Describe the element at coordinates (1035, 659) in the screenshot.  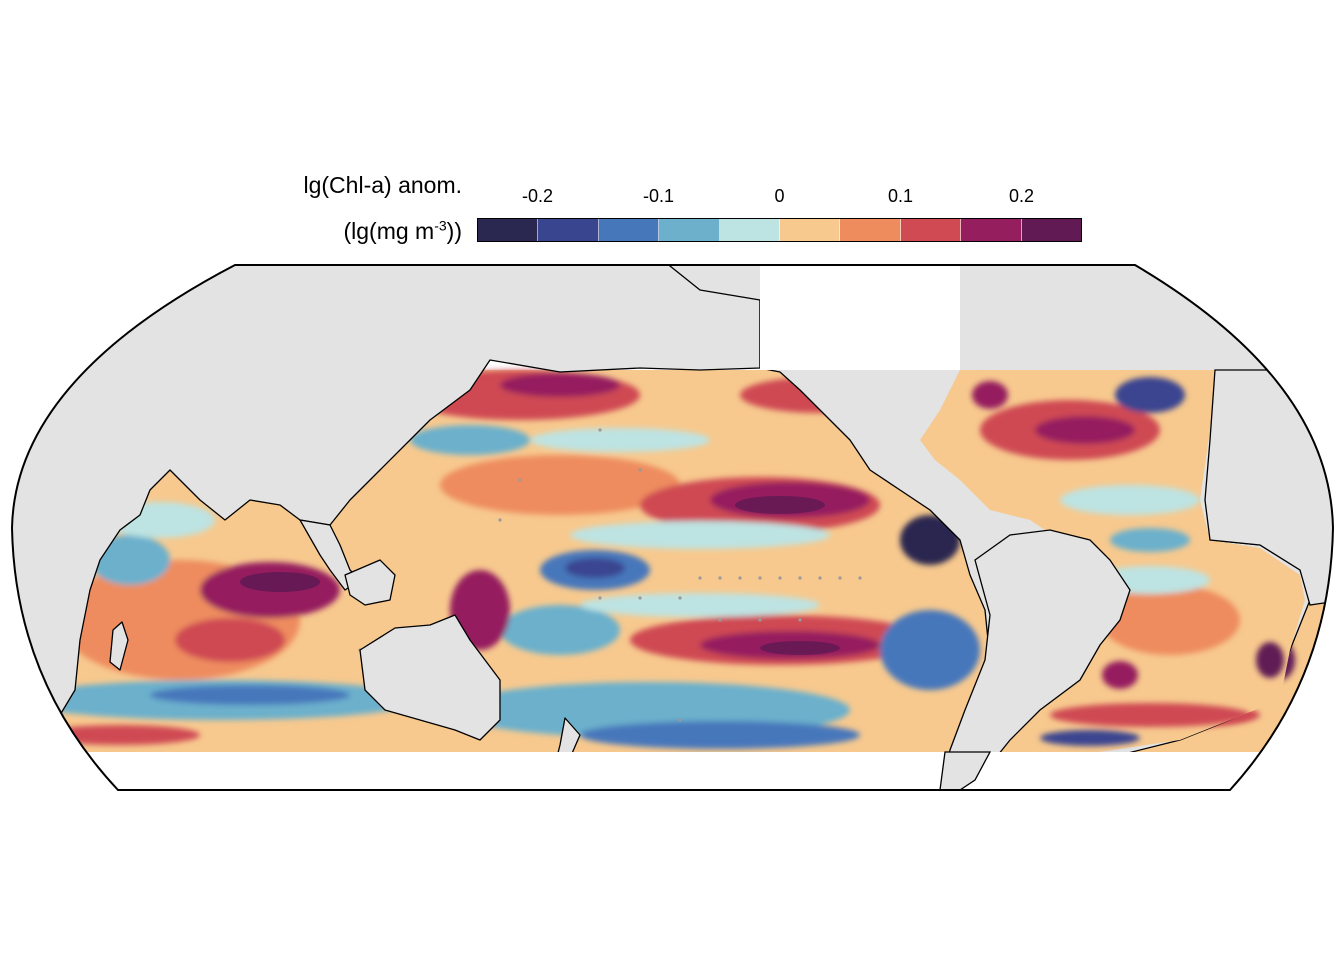
I see `south-america-land` at that location.